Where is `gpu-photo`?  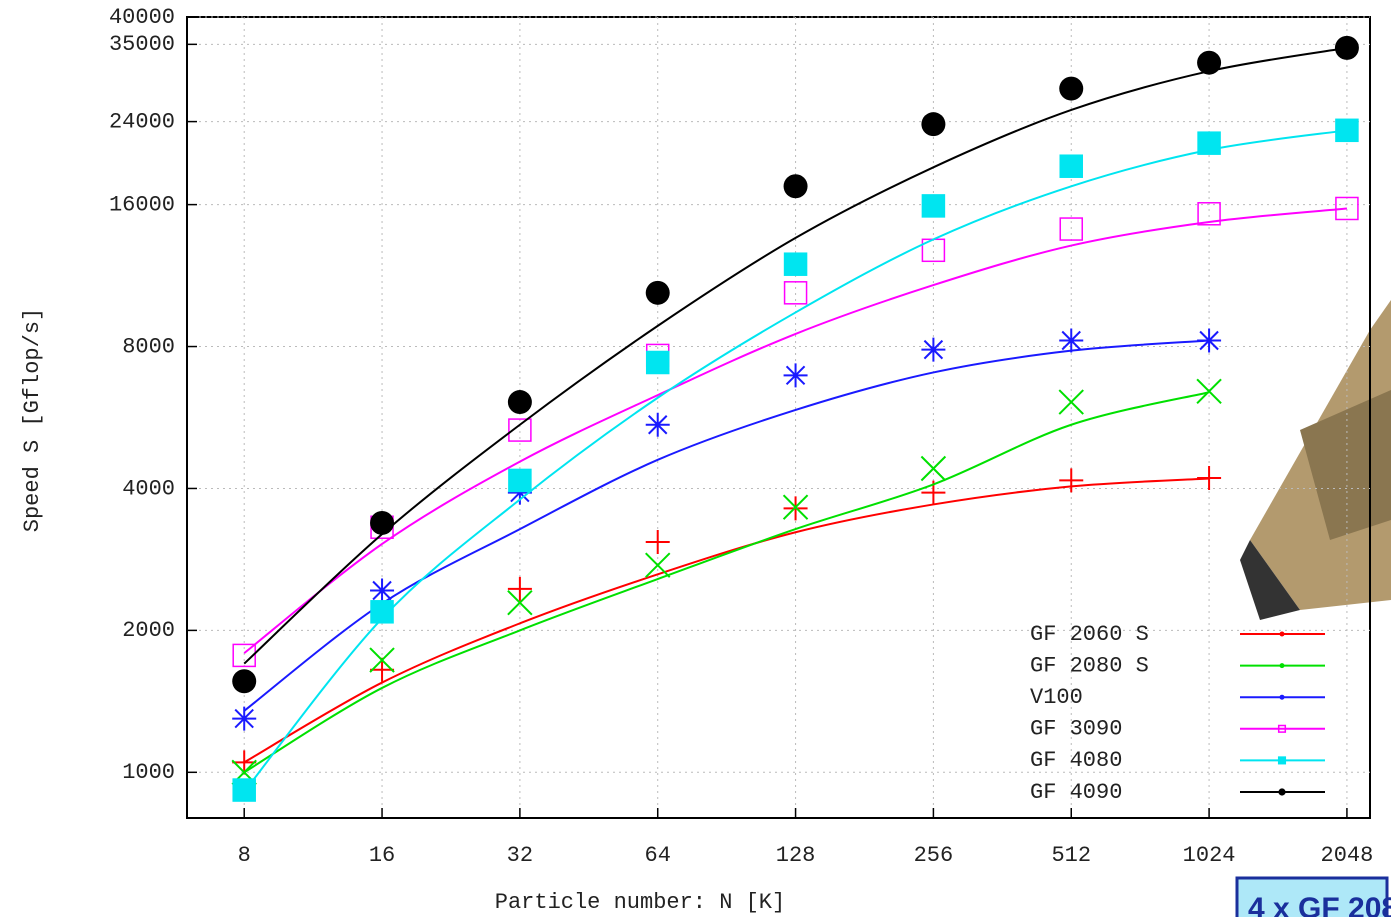 gpu-photo is located at coordinates (1315, 460).